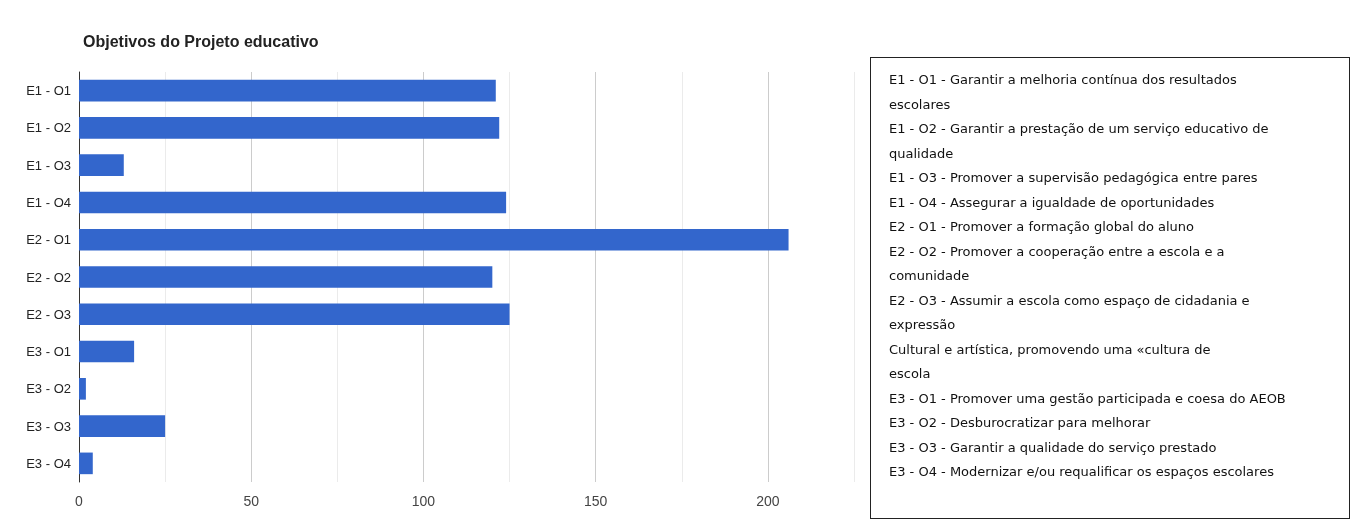  Describe the element at coordinates (48, 389) in the screenshot. I see `y-tick-label: E3 - O2` at that location.